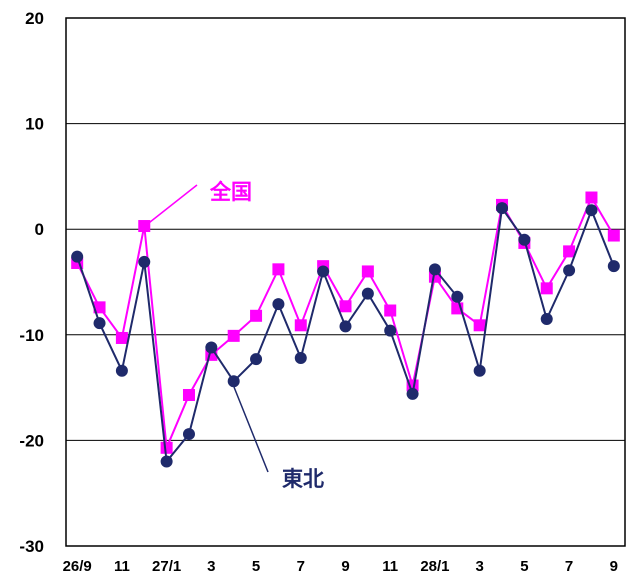  I want to click on y-tick-label: 10, so click(34, 124).